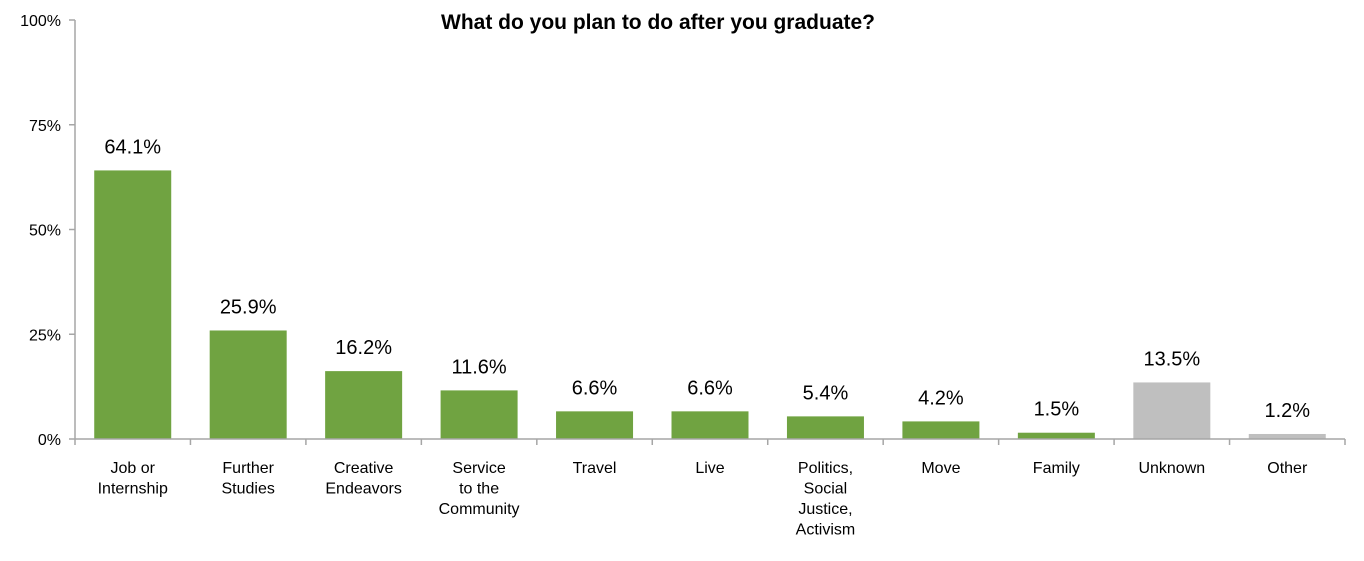 This screenshot has width=1364, height=561. Describe the element at coordinates (595, 468) in the screenshot. I see `x-tick-label: Travel` at that location.